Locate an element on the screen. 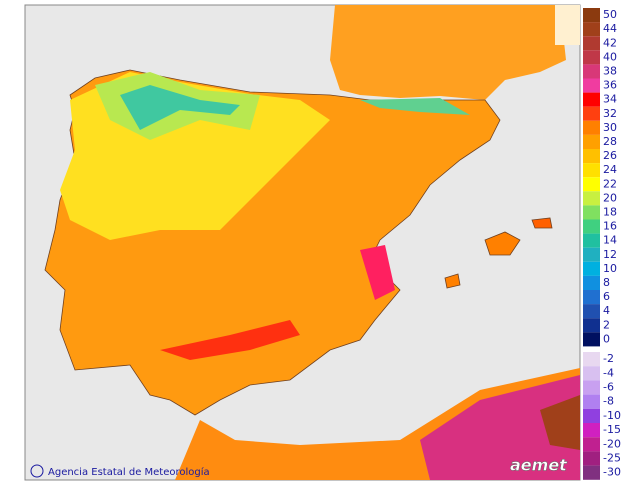  legend-label: -20 is located at coordinates (612, 443).